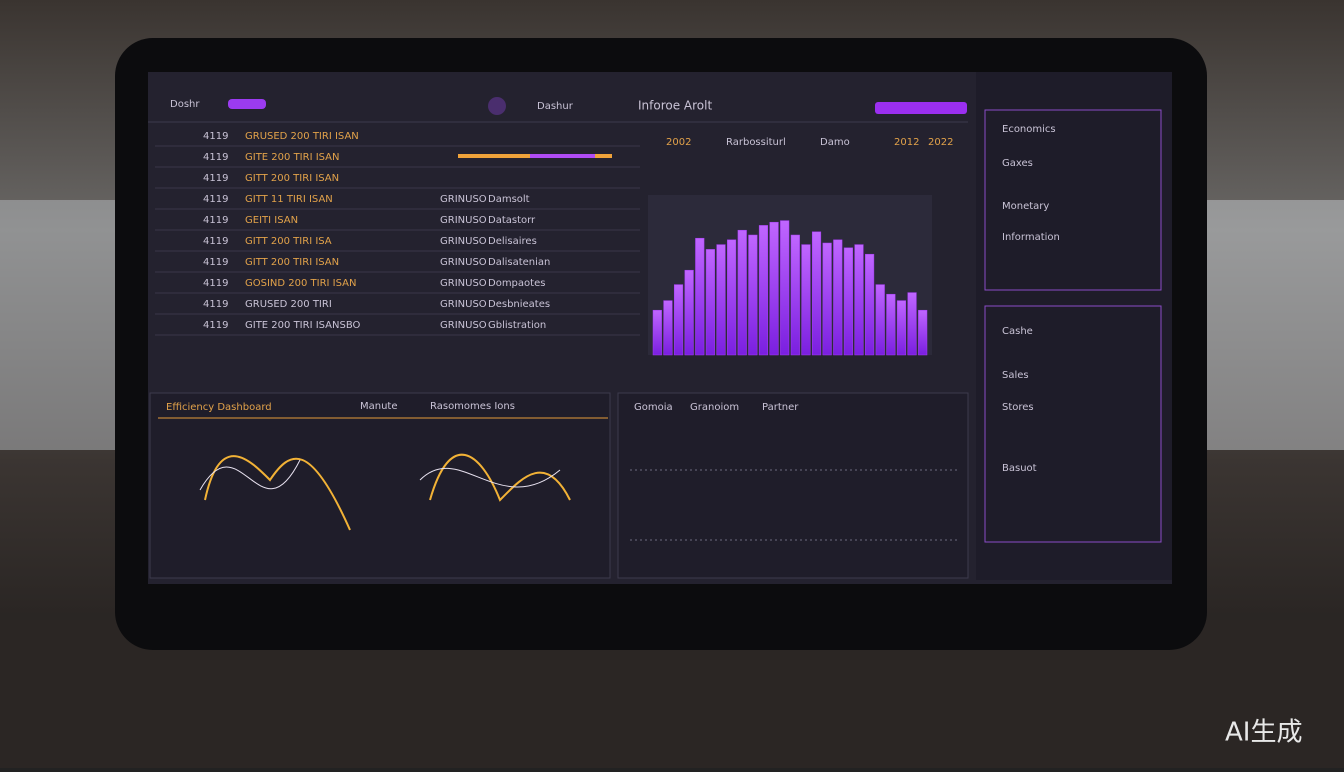  What do you see at coordinates (300, 283) in the screenshot?
I see `table-cell: GOSIND 200 TIRI ISAN` at bounding box center [300, 283].